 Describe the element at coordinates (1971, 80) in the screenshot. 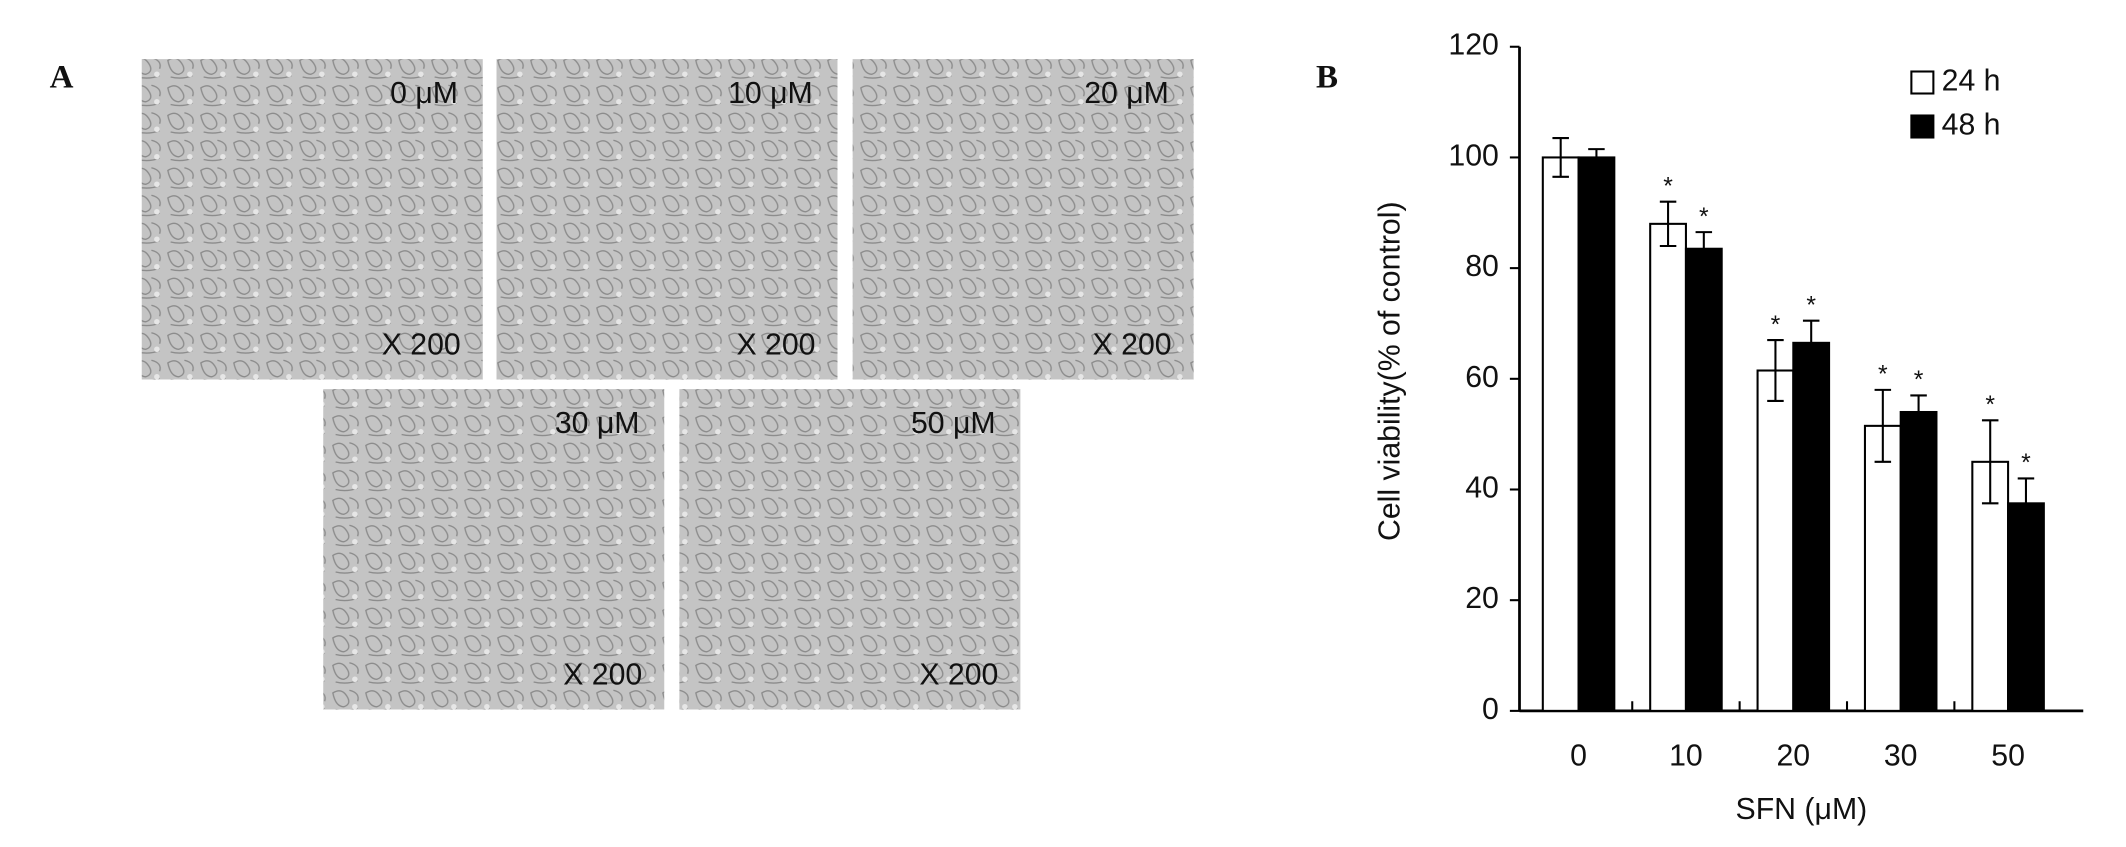

I see `legend-label: 24 h` at that location.